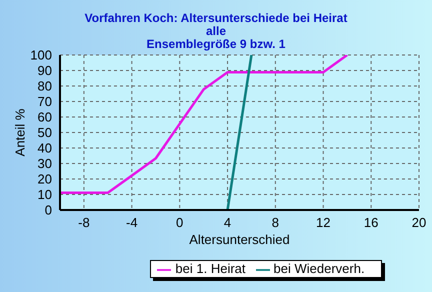 The width and height of the screenshot is (432, 292). I want to click on y-tick-label: 30, so click(45, 164).